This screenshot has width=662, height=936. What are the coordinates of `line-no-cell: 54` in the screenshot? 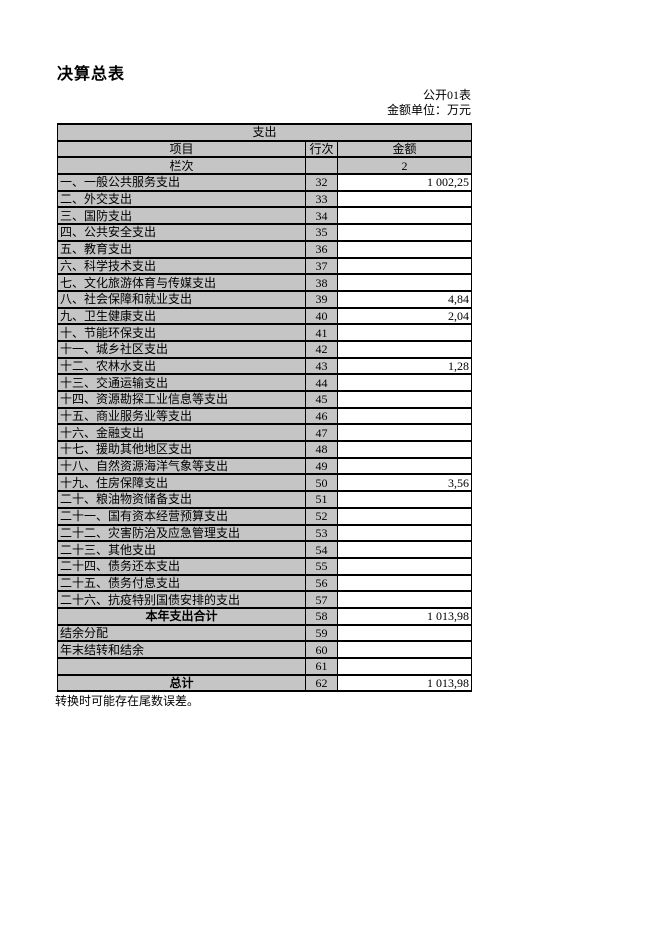 It's located at (321, 549).